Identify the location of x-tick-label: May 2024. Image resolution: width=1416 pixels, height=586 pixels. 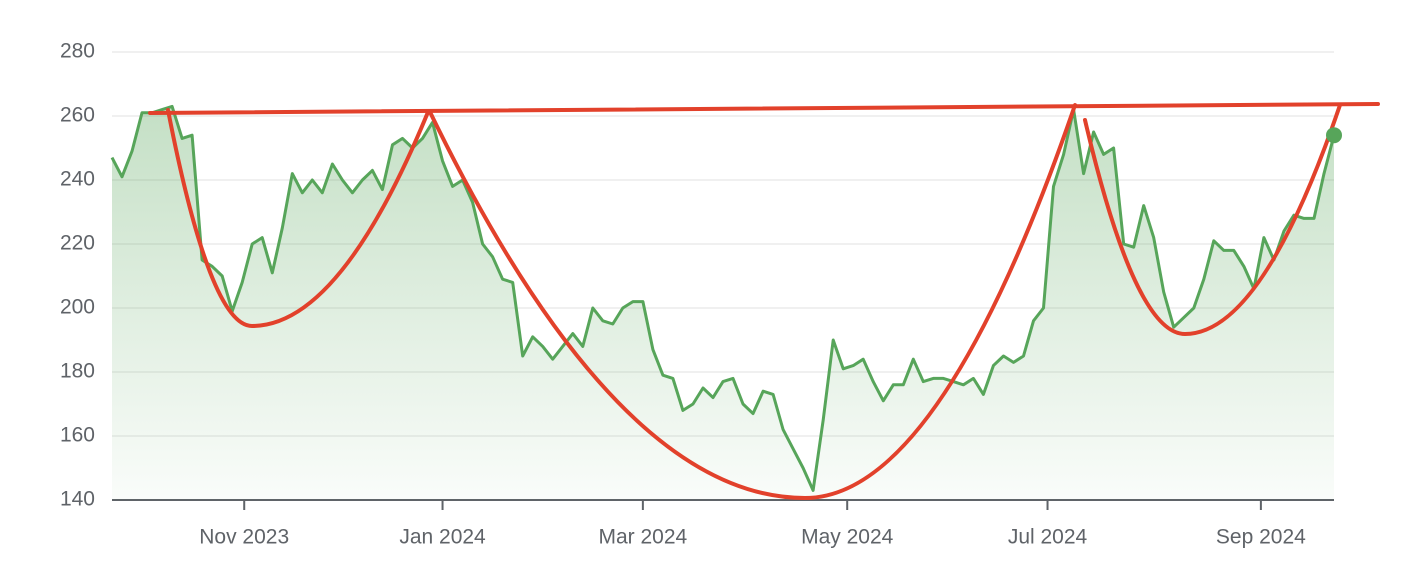
(847, 537).